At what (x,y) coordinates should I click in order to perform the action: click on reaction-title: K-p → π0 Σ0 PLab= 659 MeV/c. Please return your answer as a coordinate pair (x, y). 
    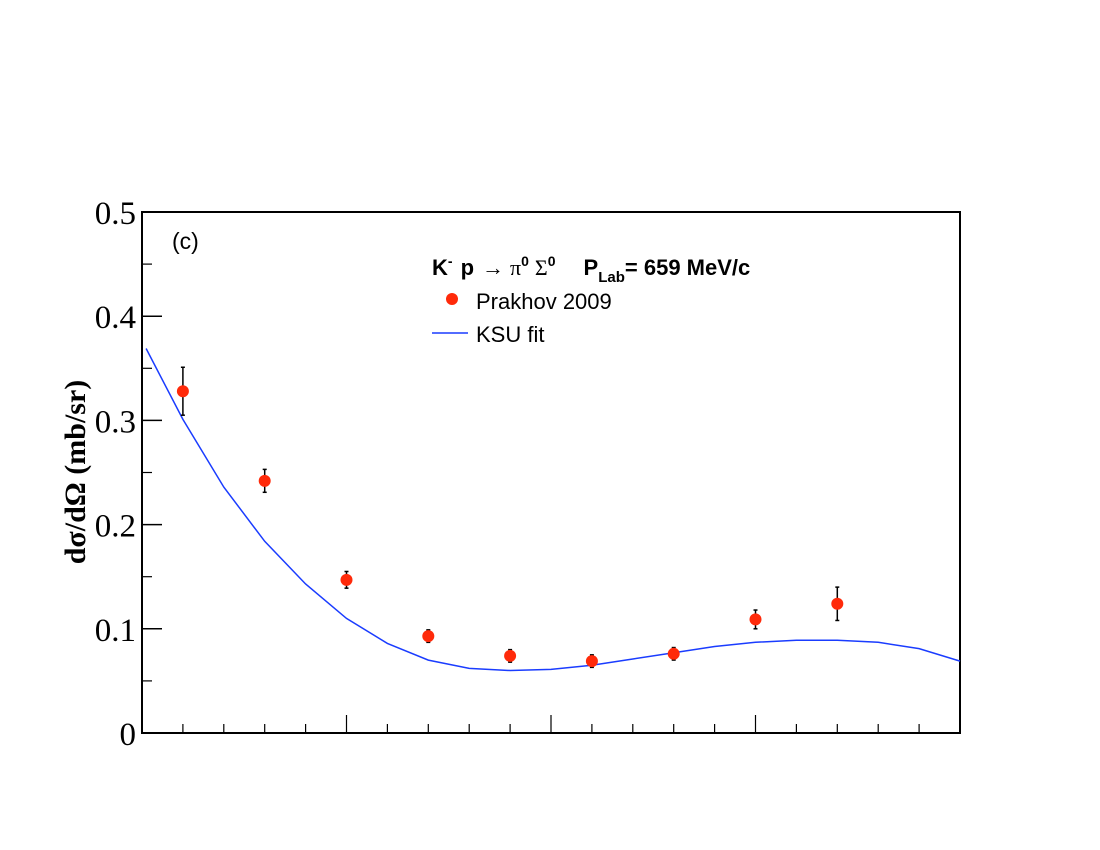
    Looking at the image, I should click on (591, 269).